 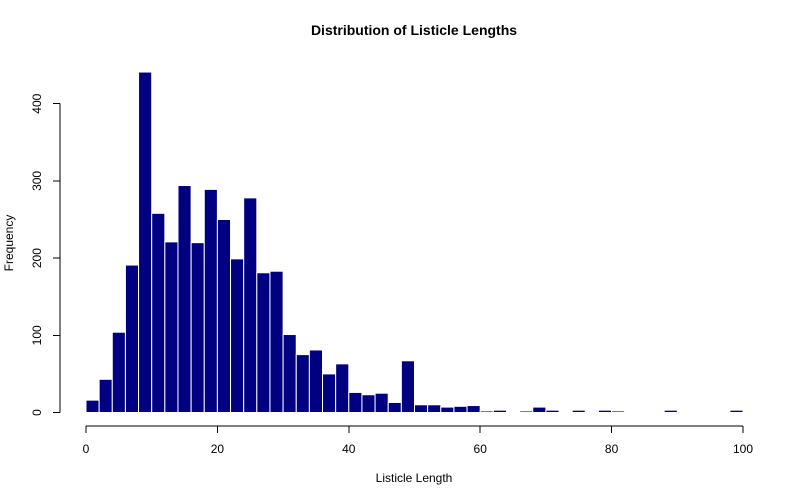 What do you see at coordinates (37, 258) in the screenshot?
I see `y-tick-label: 200` at bounding box center [37, 258].